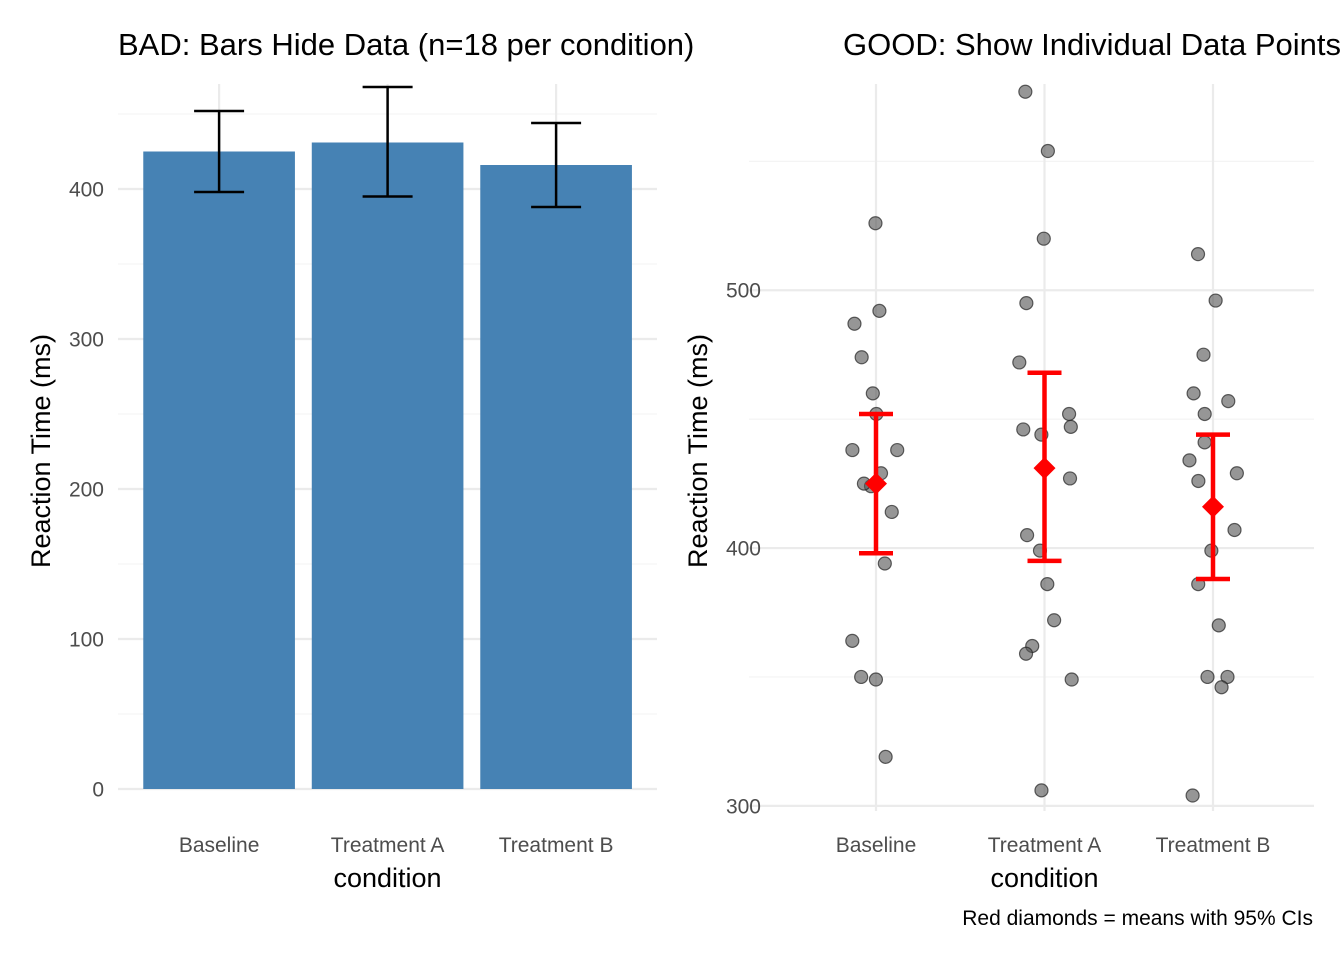 This screenshot has height=960, width=1344. Describe the element at coordinates (219, 845) in the screenshot. I see `left-x-tick-label: Baseline` at that location.